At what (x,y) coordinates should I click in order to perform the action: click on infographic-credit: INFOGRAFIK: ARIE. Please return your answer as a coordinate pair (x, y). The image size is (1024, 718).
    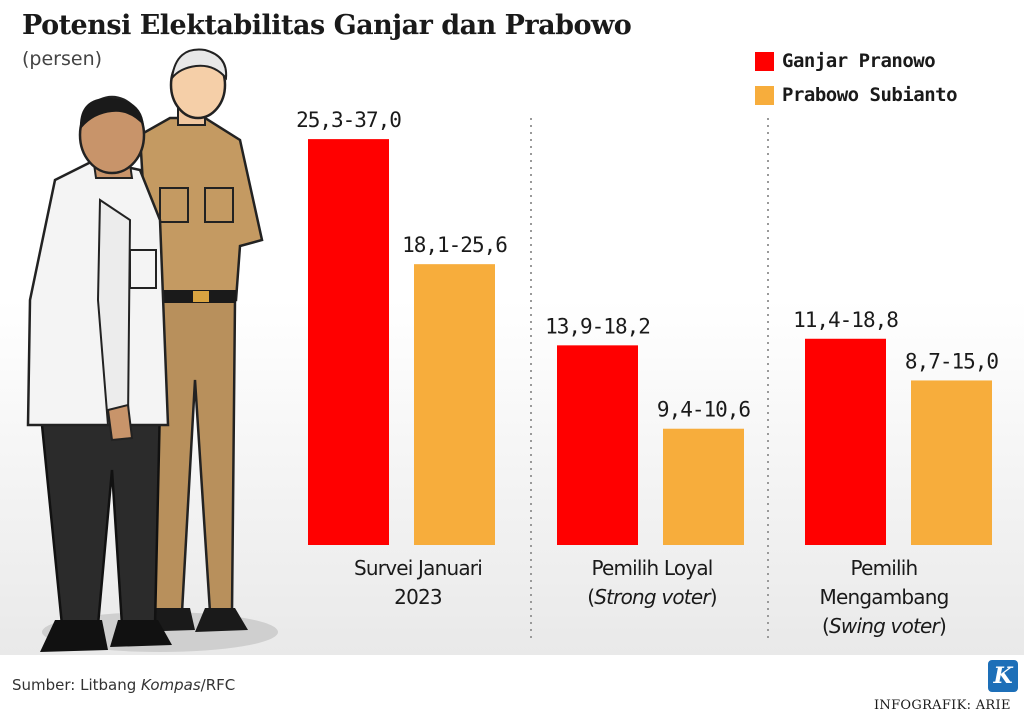
    Looking at the image, I should click on (942, 705).